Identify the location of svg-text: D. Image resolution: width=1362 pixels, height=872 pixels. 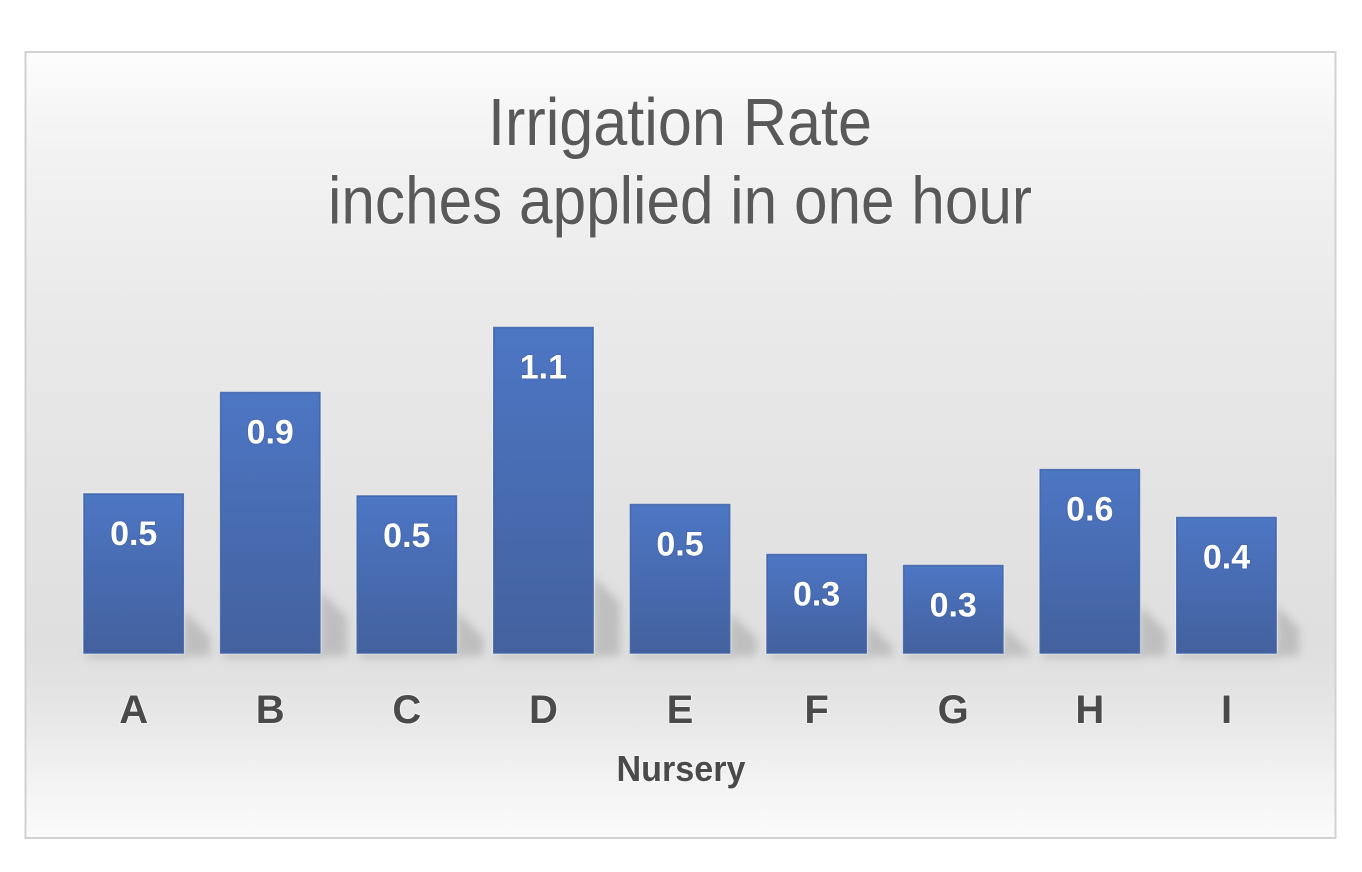
(543, 710).